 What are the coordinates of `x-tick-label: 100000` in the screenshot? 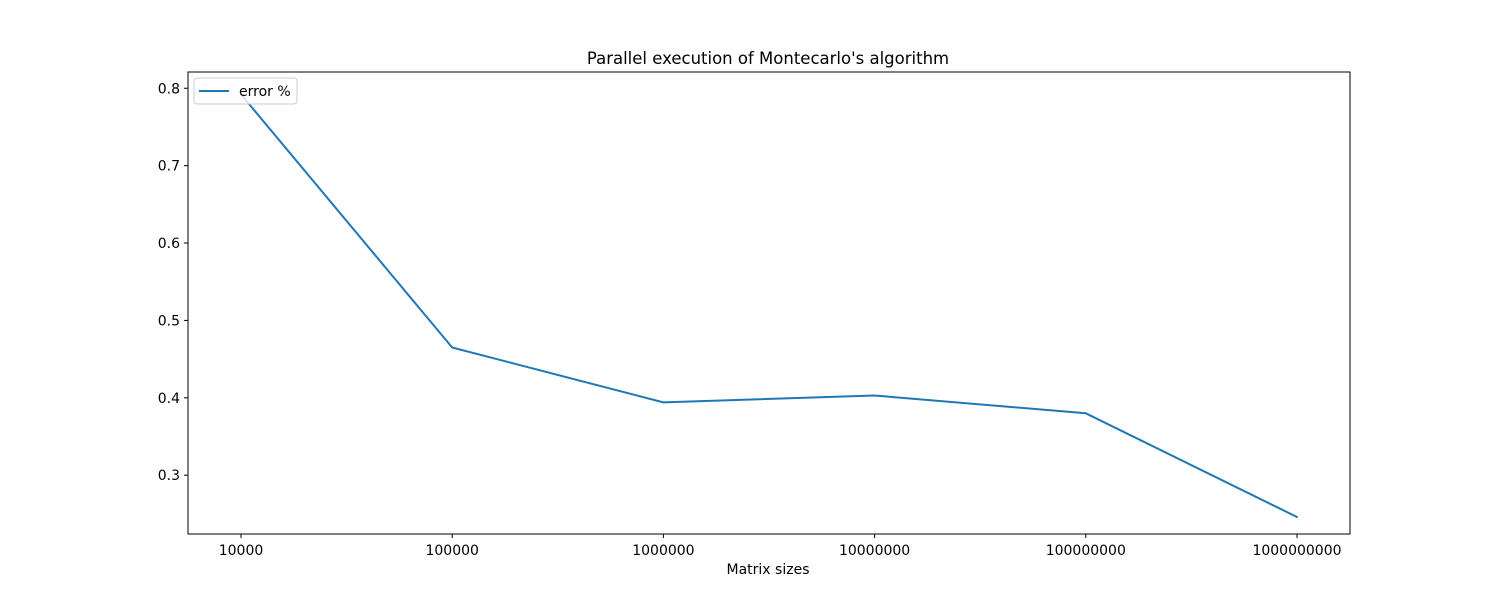 It's located at (451, 551).